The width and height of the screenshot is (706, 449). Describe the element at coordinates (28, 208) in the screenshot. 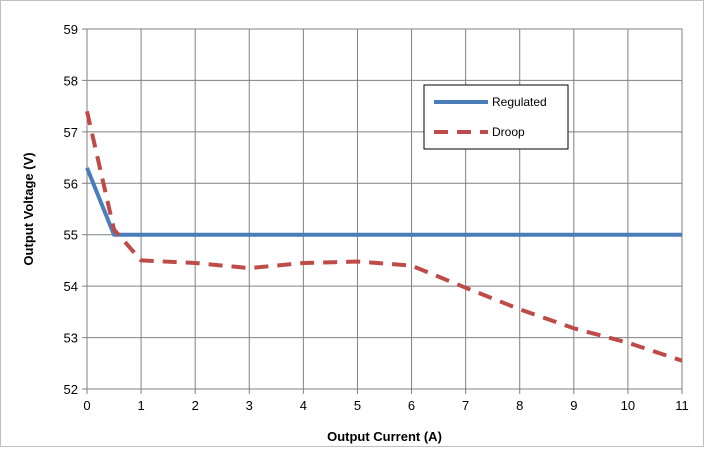

I see `y-axis-title: Output Voltage (V)` at that location.